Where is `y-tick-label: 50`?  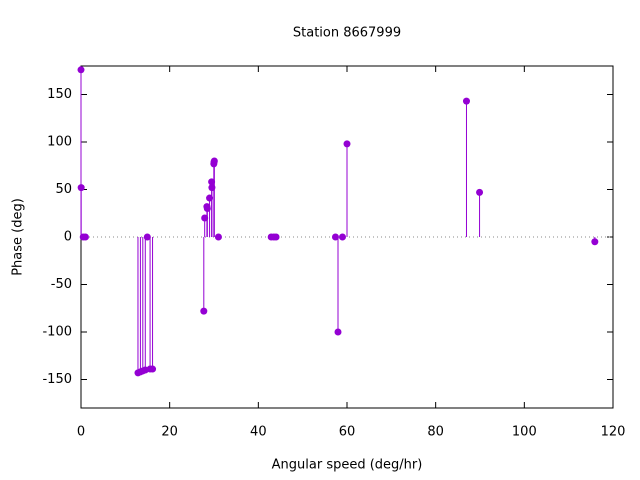
y-tick-label: 50 is located at coordinates (63, 189).